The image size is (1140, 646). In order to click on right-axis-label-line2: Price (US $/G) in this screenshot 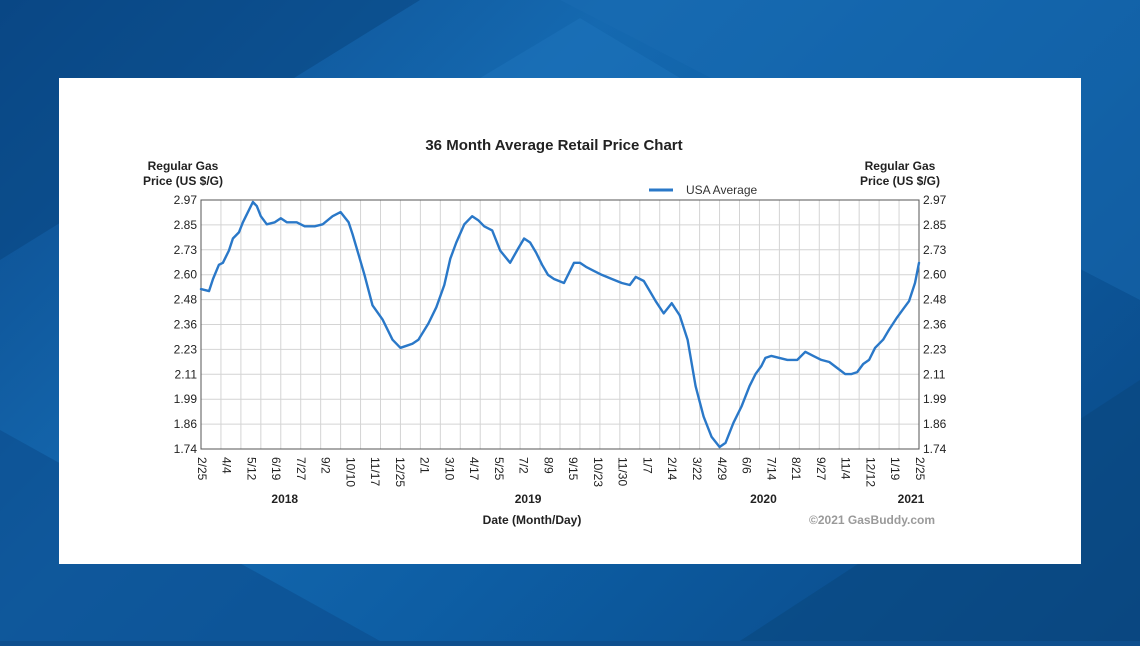, I will do `click(900, 181)`.